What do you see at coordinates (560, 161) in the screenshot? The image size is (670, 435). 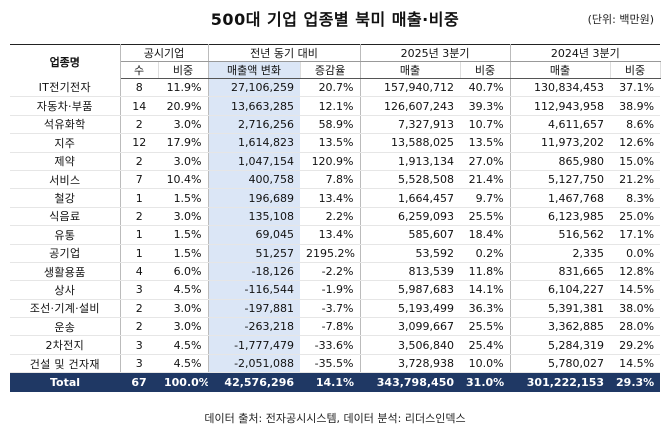 I see `cell-sales-2024: 865,980` at bounding box center [560, 161].